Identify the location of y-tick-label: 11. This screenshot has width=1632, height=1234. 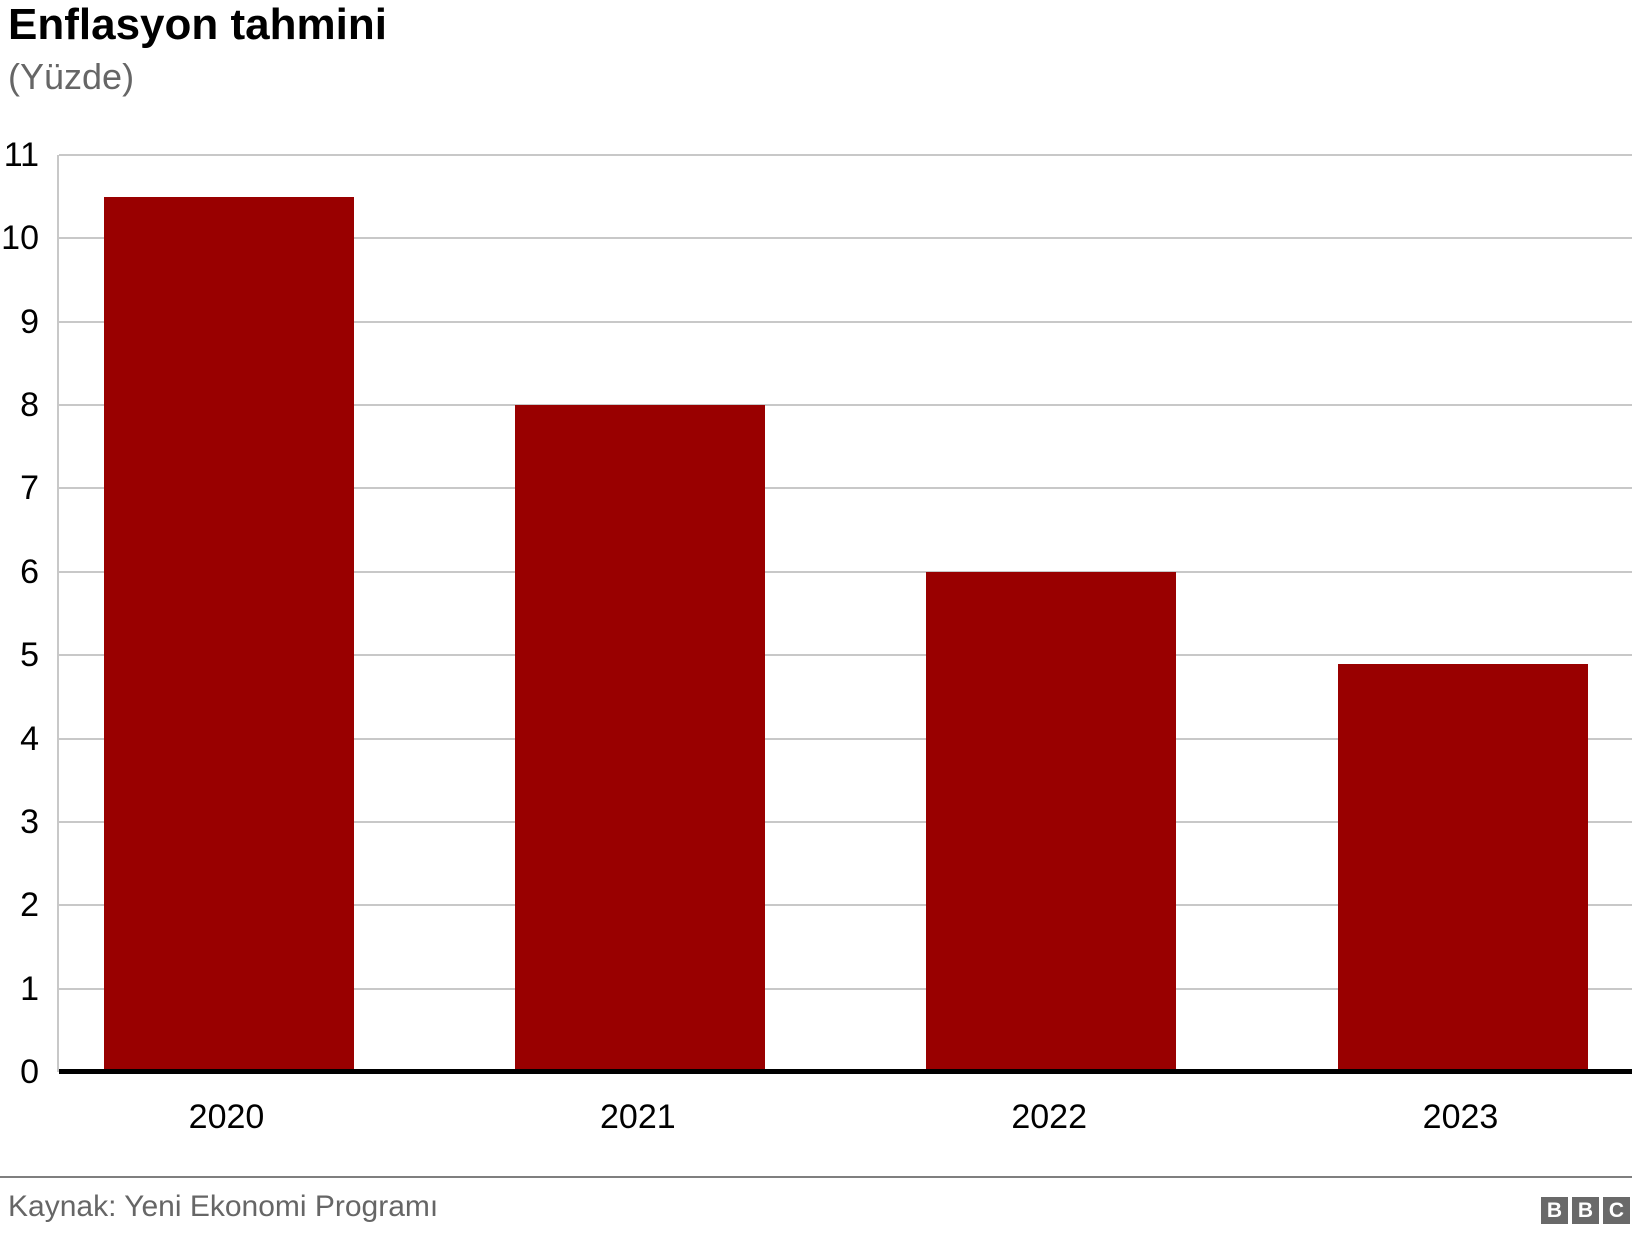
(21, 155).